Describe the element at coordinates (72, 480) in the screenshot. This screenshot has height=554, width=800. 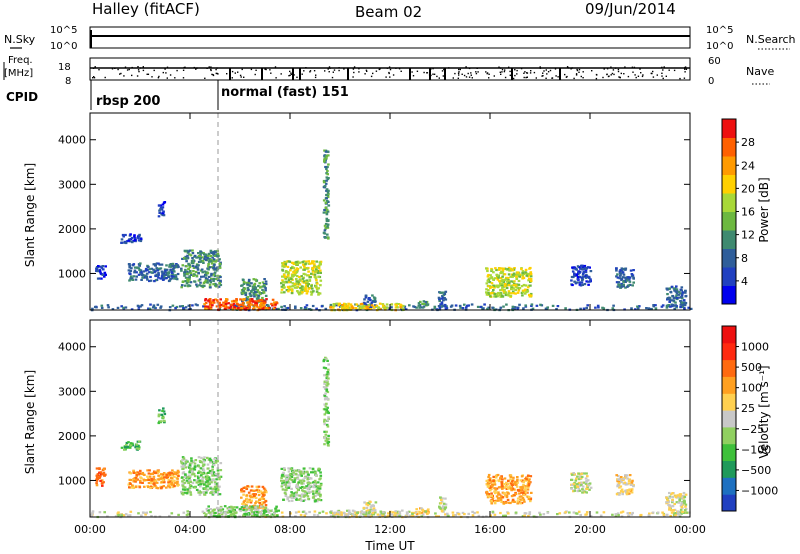
I see `vel-ytick-label: 1000` at that location.